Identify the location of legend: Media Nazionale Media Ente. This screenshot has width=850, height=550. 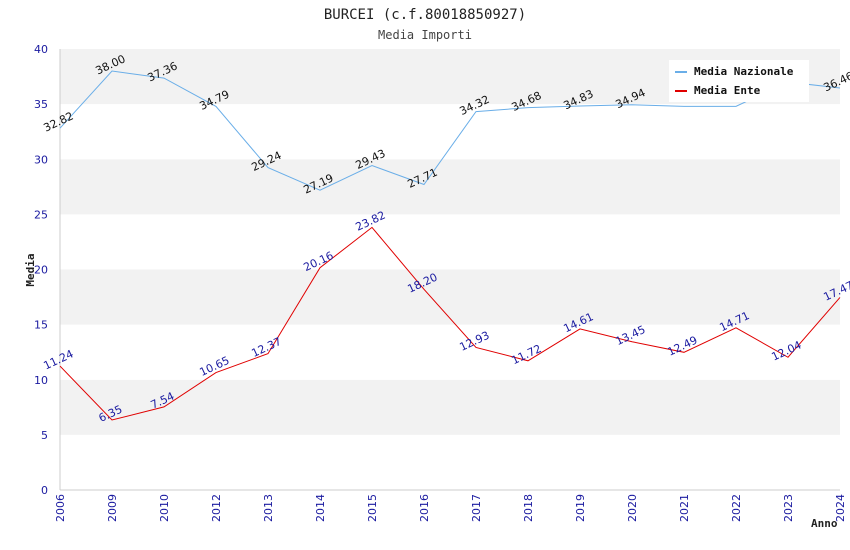
(739, 81).